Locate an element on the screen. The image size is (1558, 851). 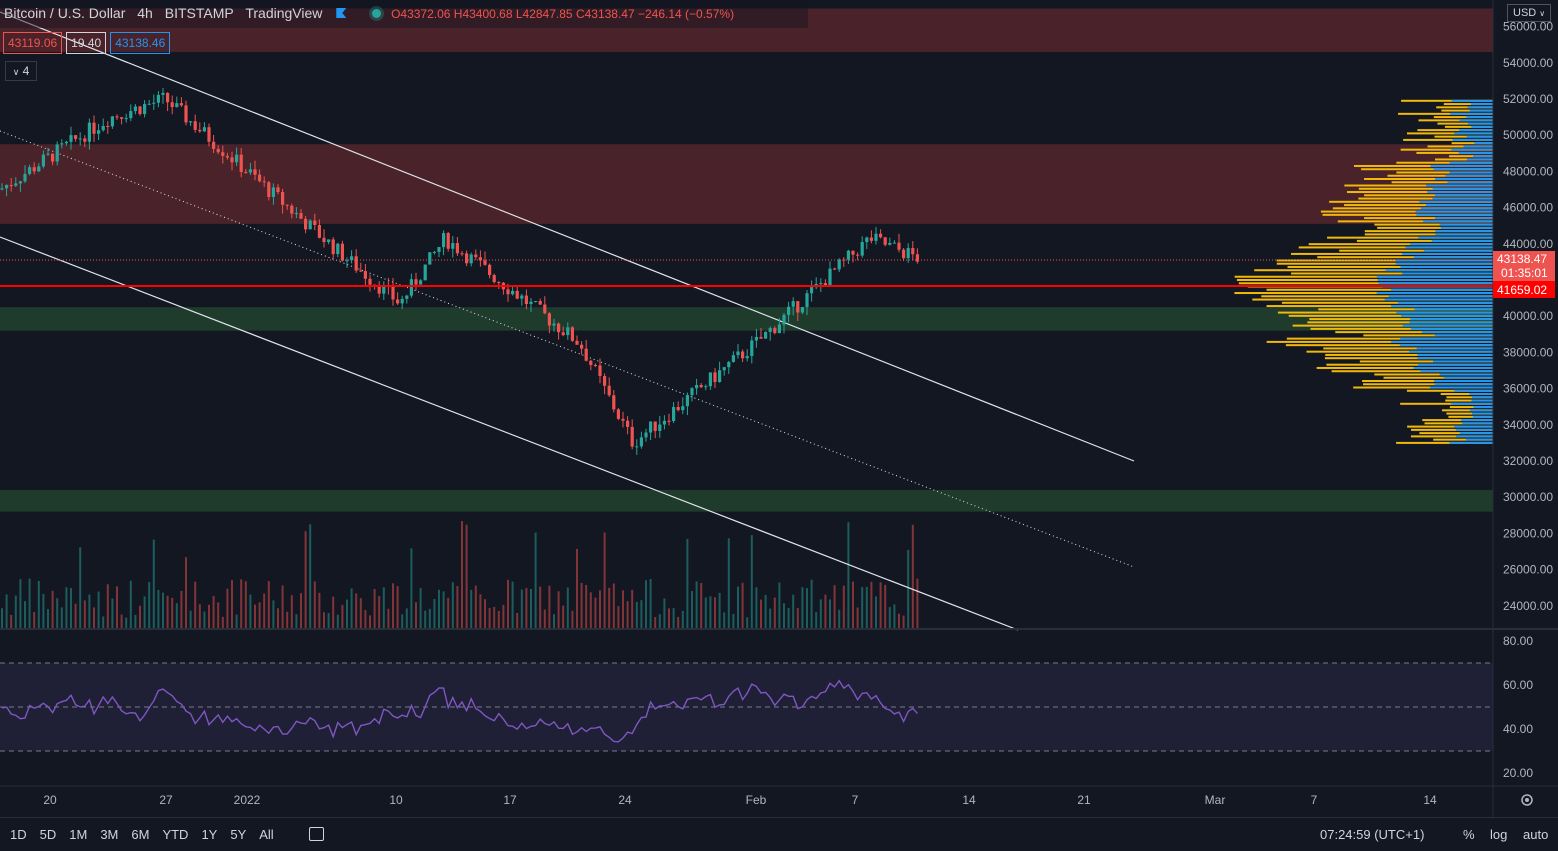
market-status-icon is located at coordinates (377, 13).